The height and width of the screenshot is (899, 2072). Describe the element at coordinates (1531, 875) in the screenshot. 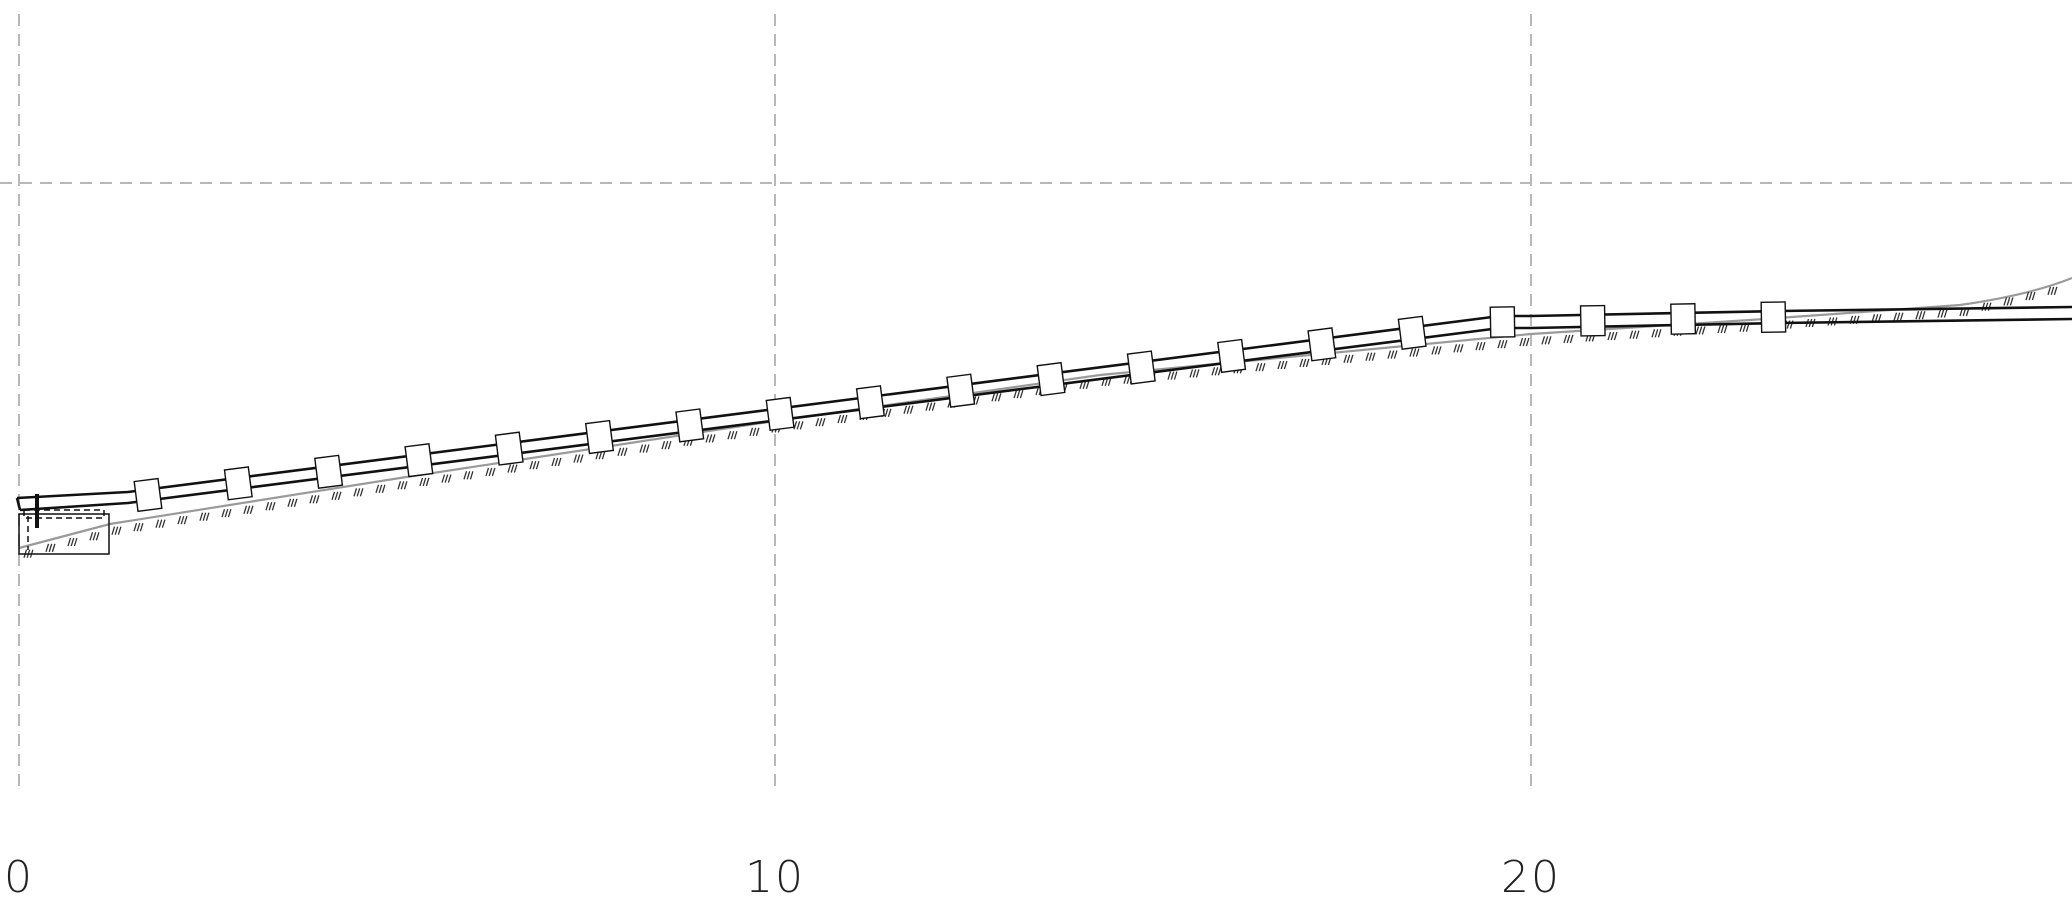

I see `x-tick-label-20: 20` at that location.